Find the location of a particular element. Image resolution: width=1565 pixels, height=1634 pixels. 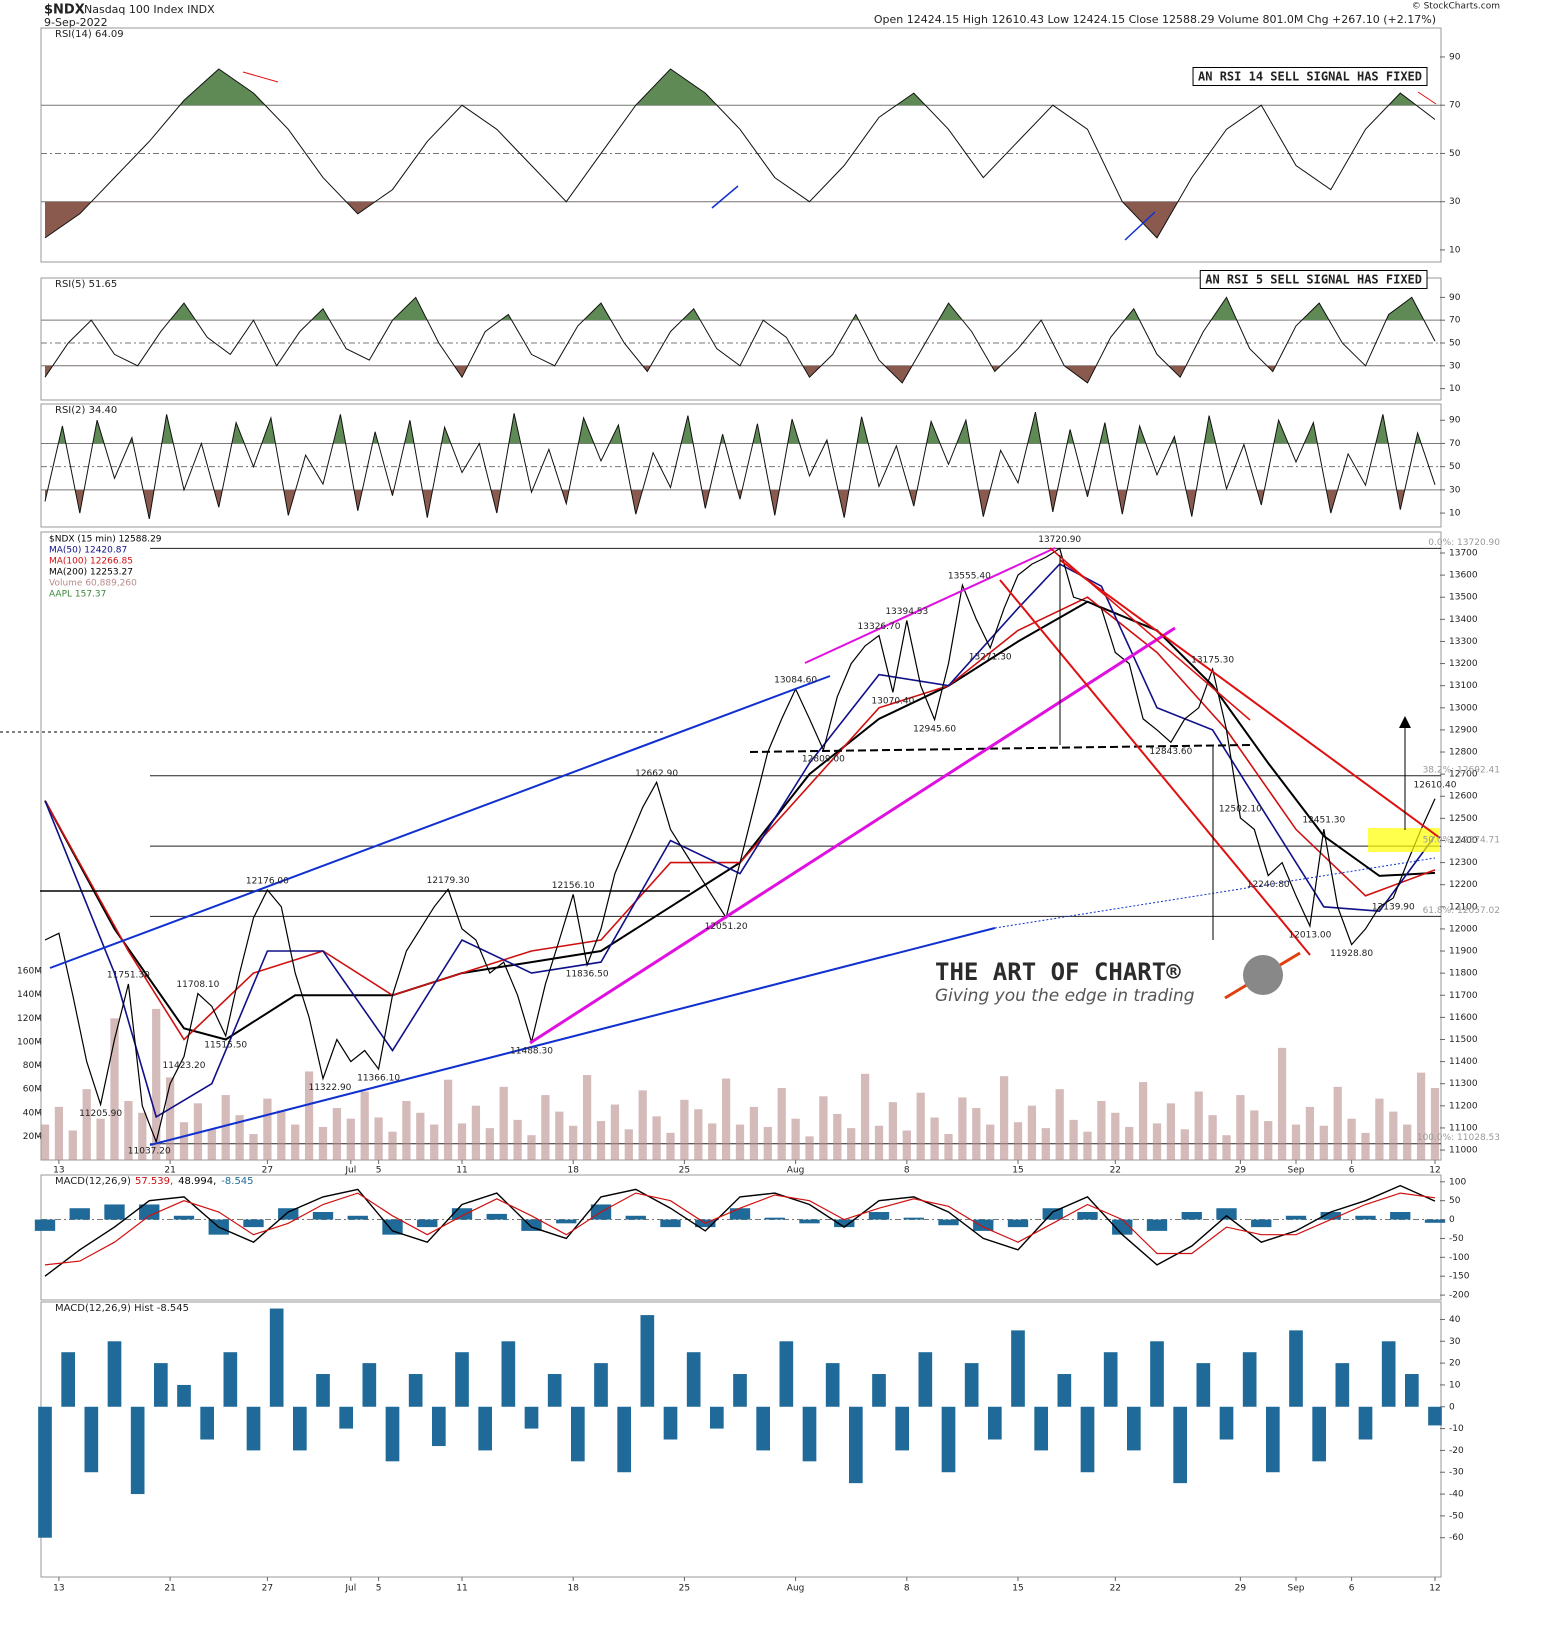

y-tick-label: 12400 is located at coordinates (1463, 841).